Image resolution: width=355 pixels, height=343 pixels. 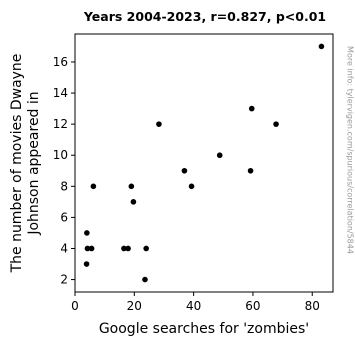 What do you see at coordinates (204, 329) in the screenshot?
I see `x-axis-label: Google searches for 'zombies'` at bounding box center [204, 329].